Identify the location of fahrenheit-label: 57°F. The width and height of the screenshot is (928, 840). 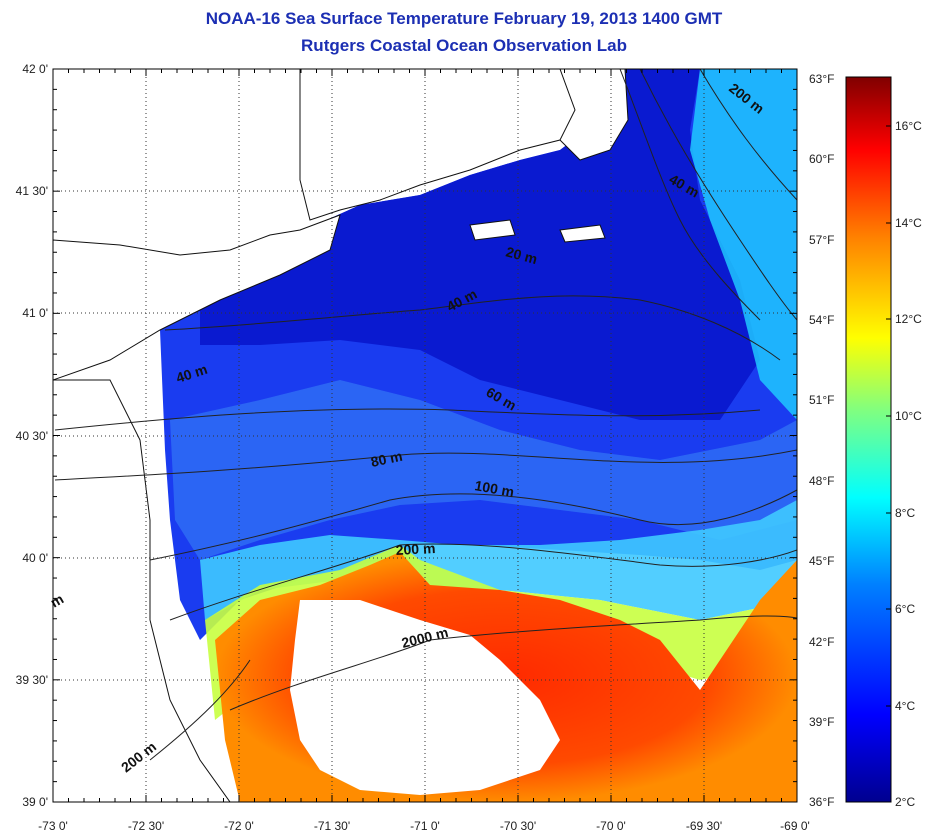
(821, 240).